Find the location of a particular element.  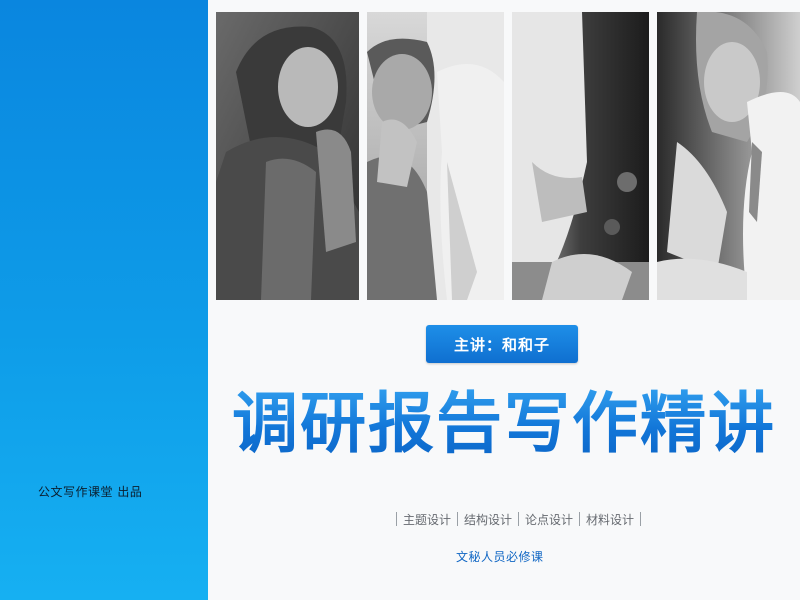

topics-row: 主题设计 结构设计 论点设计 材料设计 is located at coordinates (518, 519).